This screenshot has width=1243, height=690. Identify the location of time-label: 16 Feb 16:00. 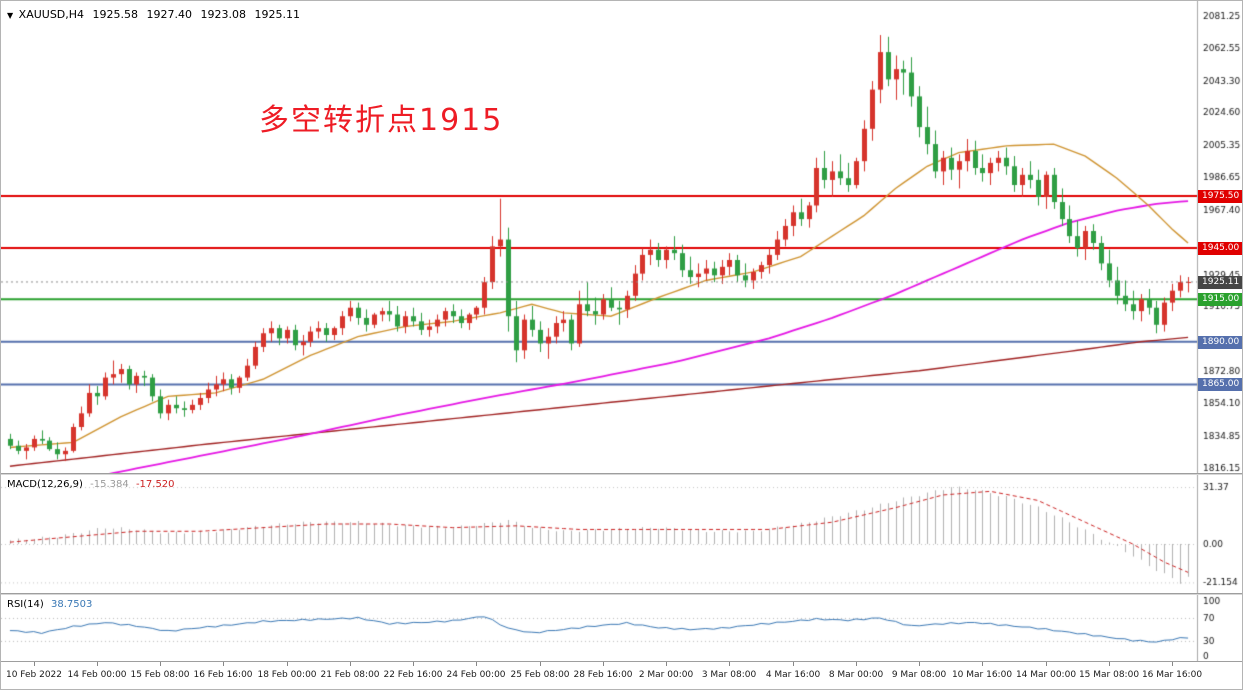
(223, 675).